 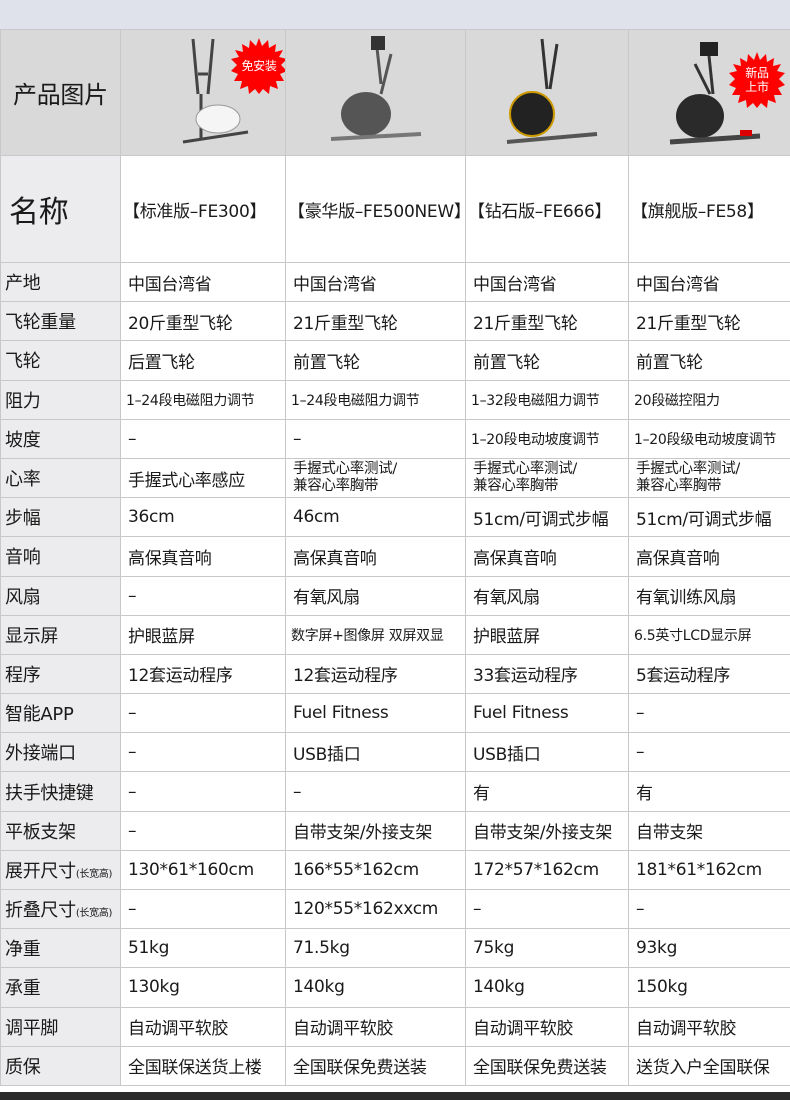 I want to click on spec-value: 75kg, so click(x=547, y=948).